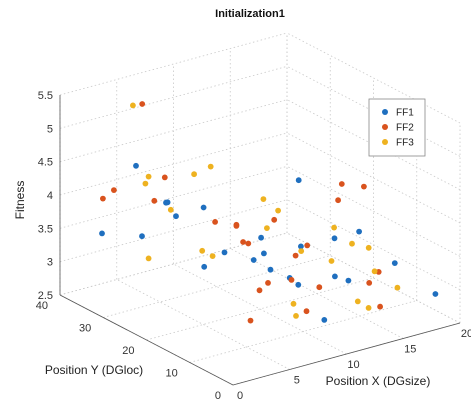 Image resolution: width=471 pixels, height=415 pixels. Describe the element at coordinates (385, 142) in the screenshot. I see `legend-marker-ff3` at that location.